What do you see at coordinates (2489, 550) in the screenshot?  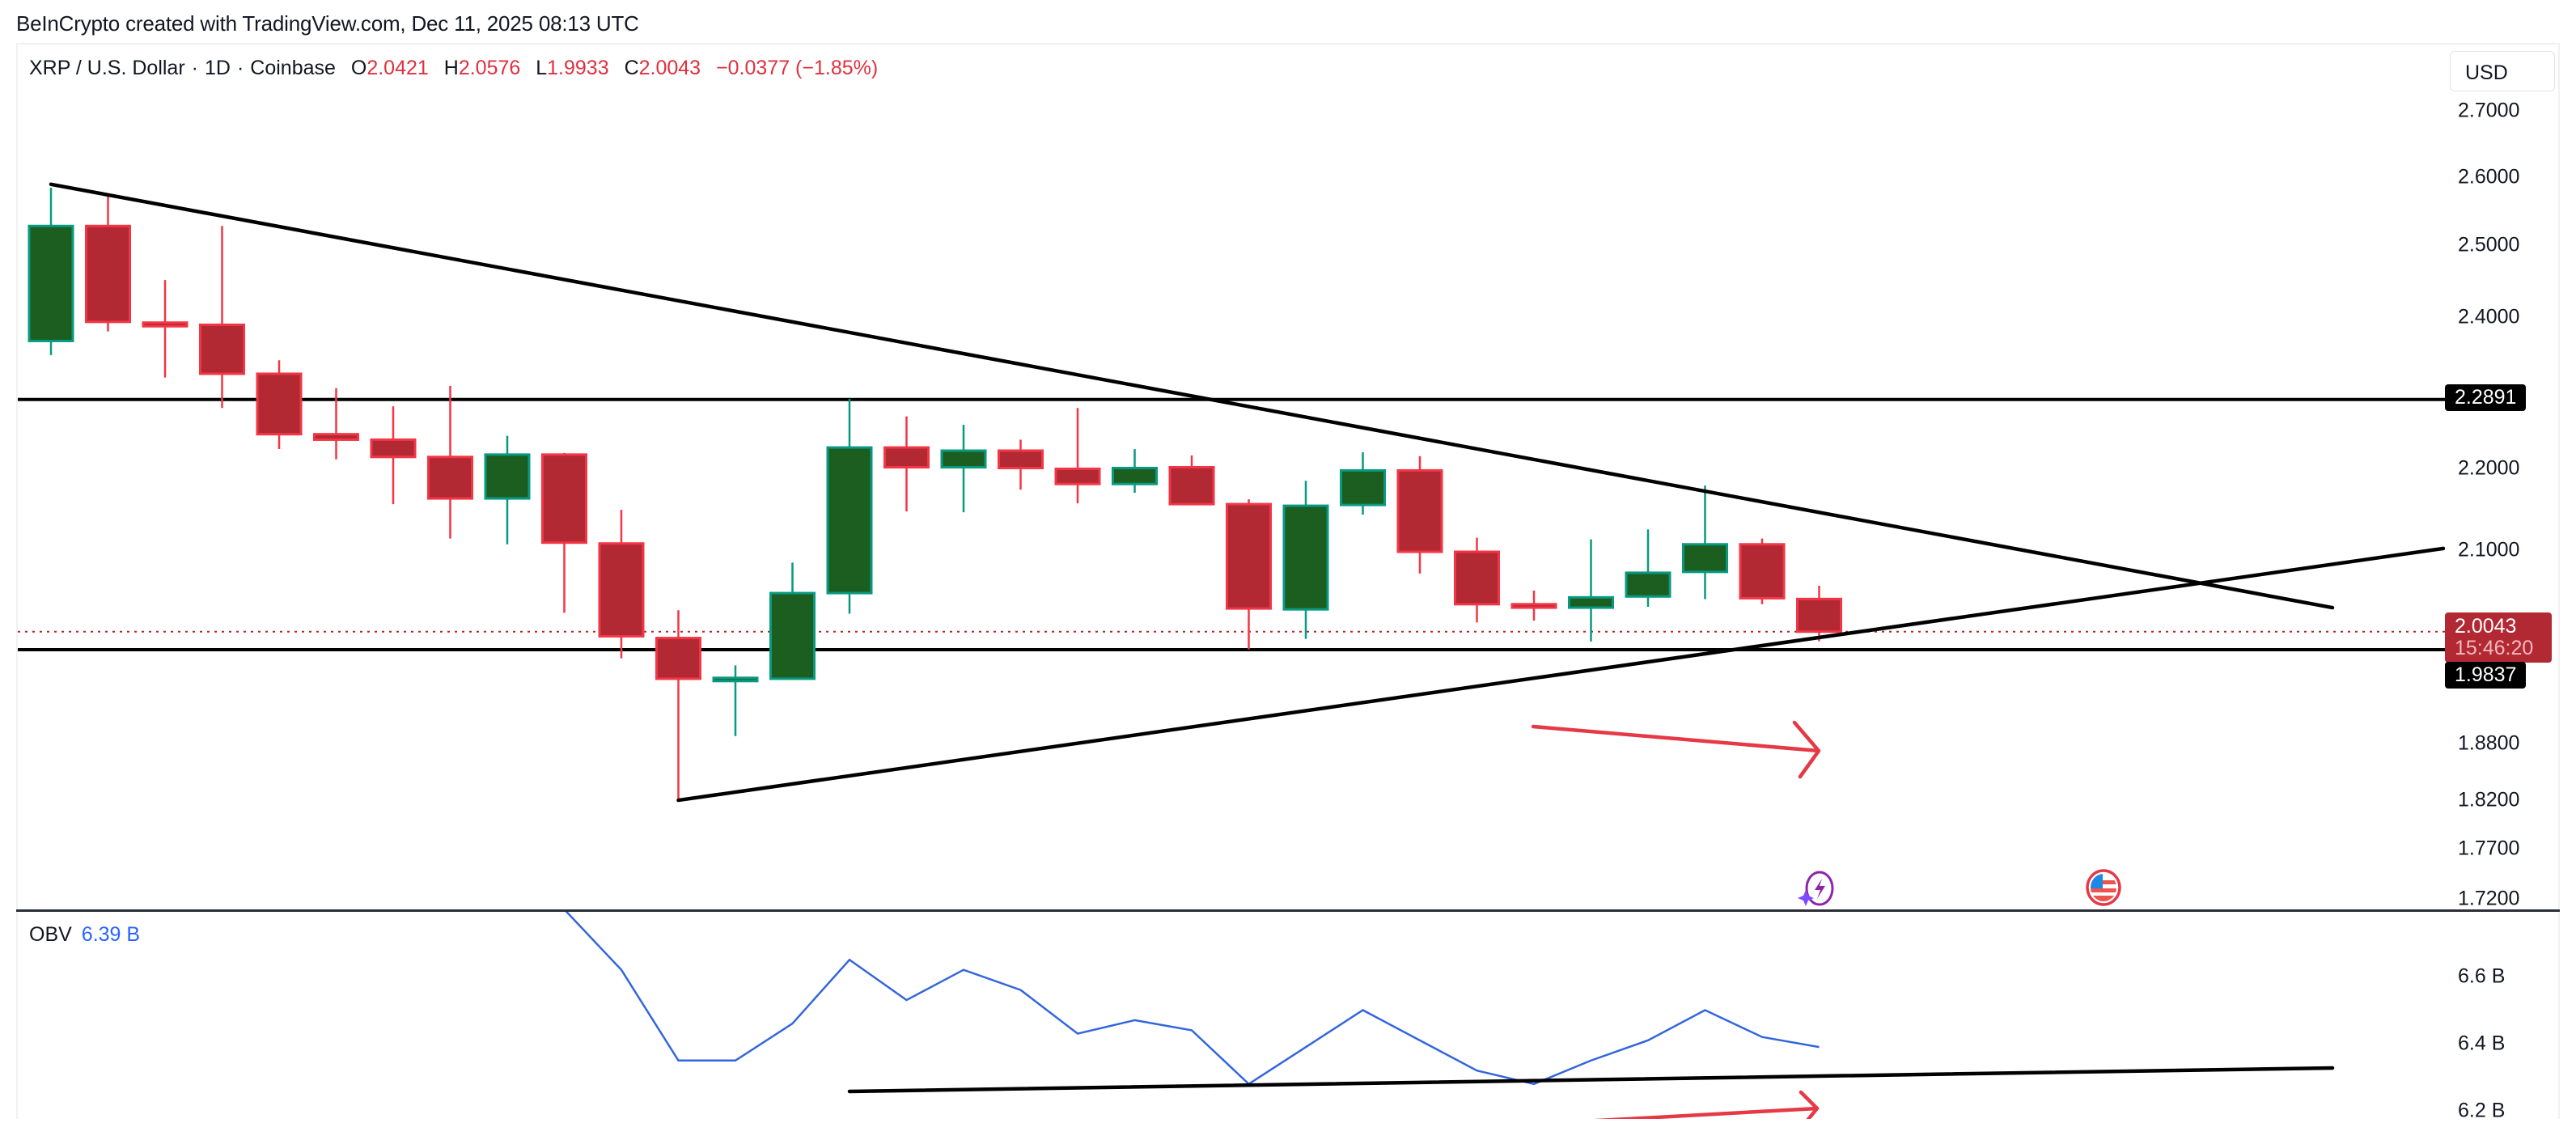 I see `price-axis-tick: 2.1000` at bounding box center [2489, 550].